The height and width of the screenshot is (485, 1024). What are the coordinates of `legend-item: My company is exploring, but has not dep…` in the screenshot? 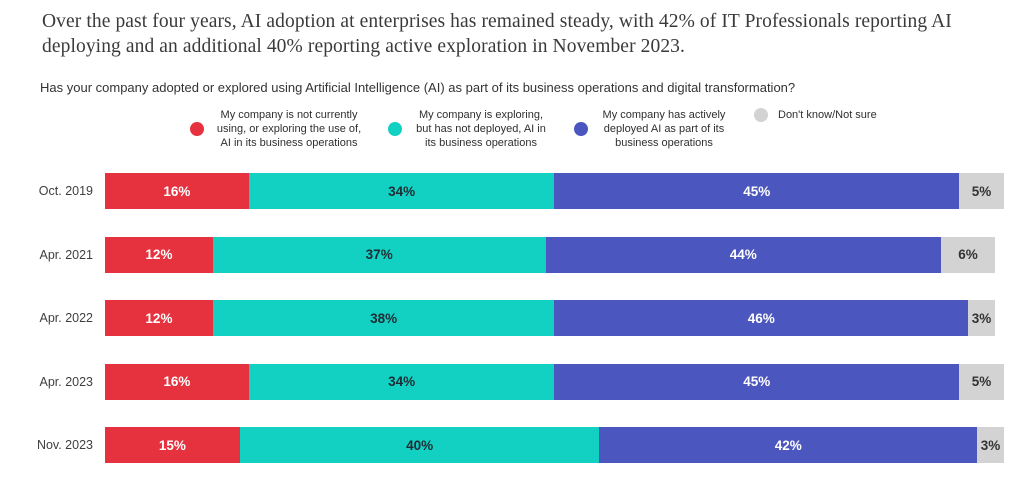 It's located at (469, 129).